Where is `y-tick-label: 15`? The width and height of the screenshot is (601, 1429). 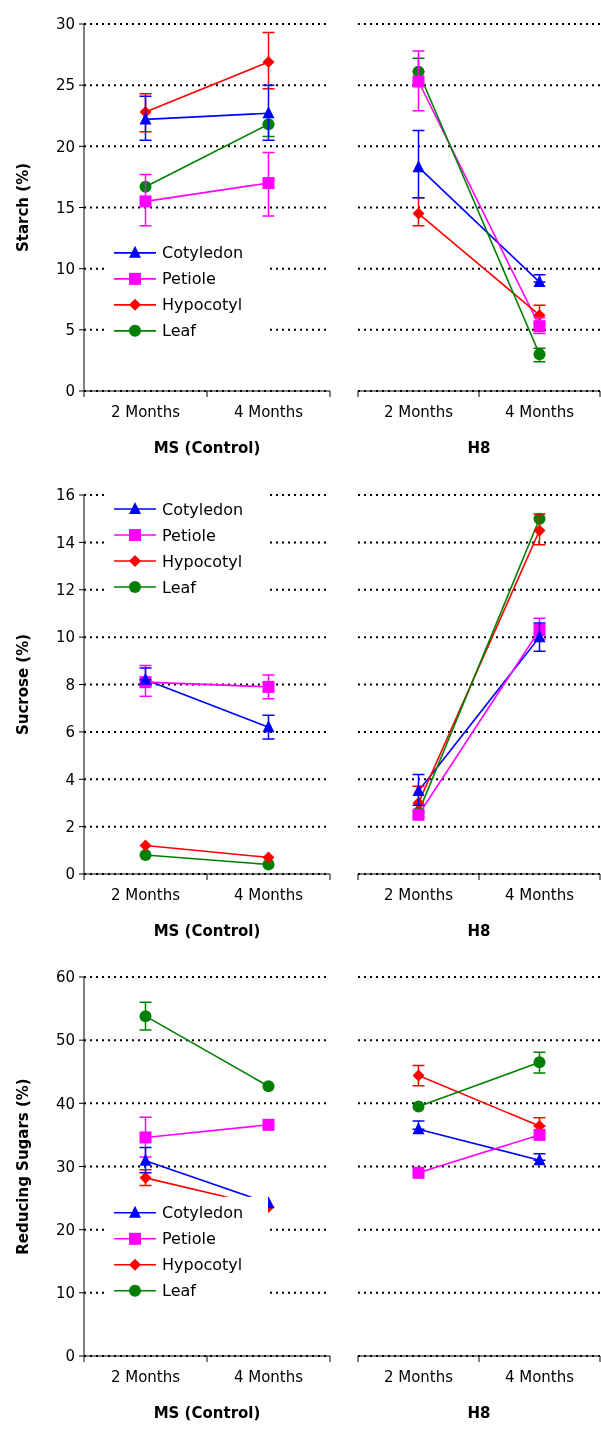
y-tick-label: 15 is located at coordinates (65, 207).